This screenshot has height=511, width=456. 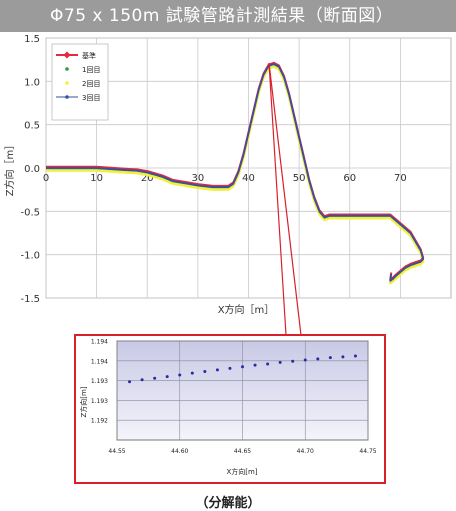 What do you see at coordinates (83, 401) in the screenshot?
I see `zoom-y-axis-label: Z方向[m]` at bounding box center [83, 401].